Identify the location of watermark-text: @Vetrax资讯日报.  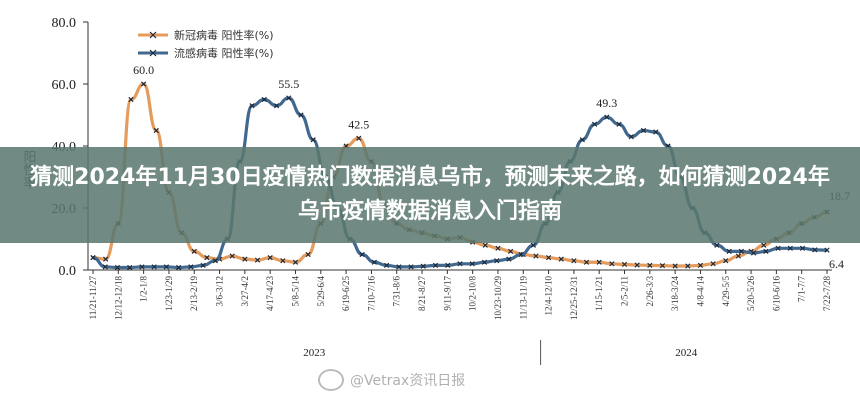
(408, 381).